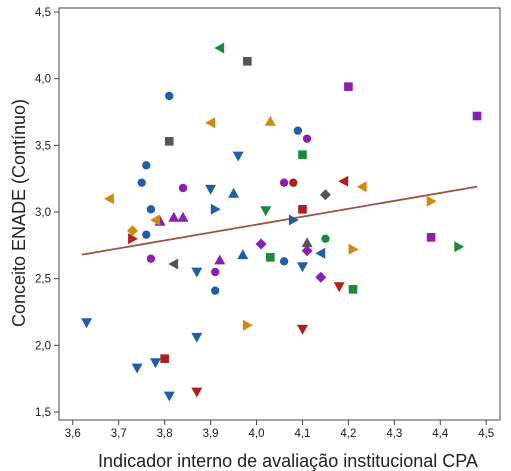 The width and height of the screenshot is (511, 471). Describe the element at coordinates (43, 213) in the screenshot. I see `y-tick-label: 3,0` at that location.